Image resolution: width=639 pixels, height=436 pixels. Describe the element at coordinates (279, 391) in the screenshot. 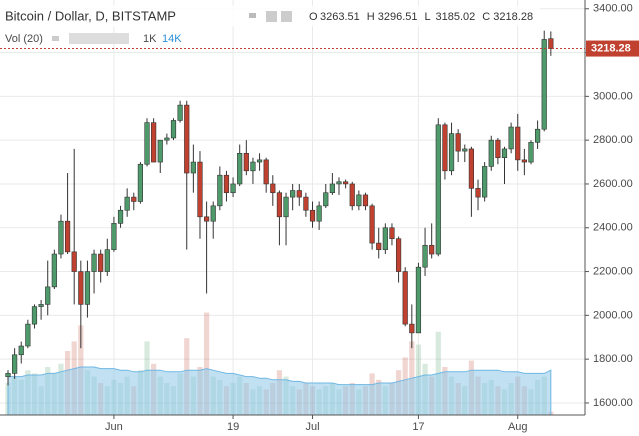

I see `volume-ma-area` at that location.